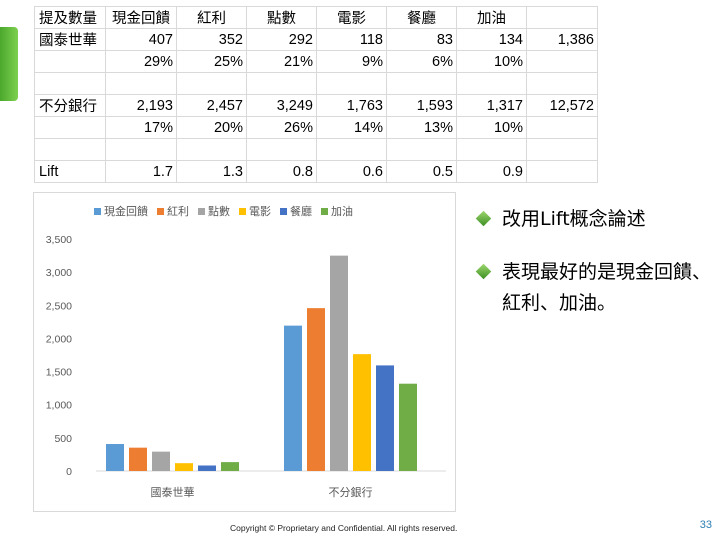 The width and height of the screenshot is (720, 540). Describe the element at coordinates (351, 61) in the screenshot. I see `table-cell: 9%` at that location.